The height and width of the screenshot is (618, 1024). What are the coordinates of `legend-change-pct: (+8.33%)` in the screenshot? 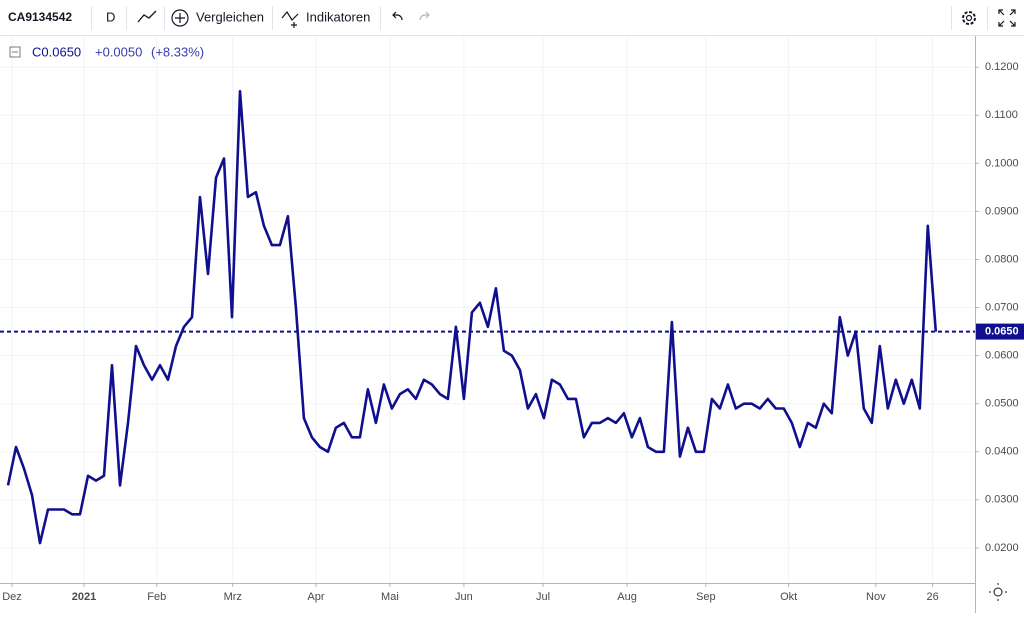 It's located at (177, 51).